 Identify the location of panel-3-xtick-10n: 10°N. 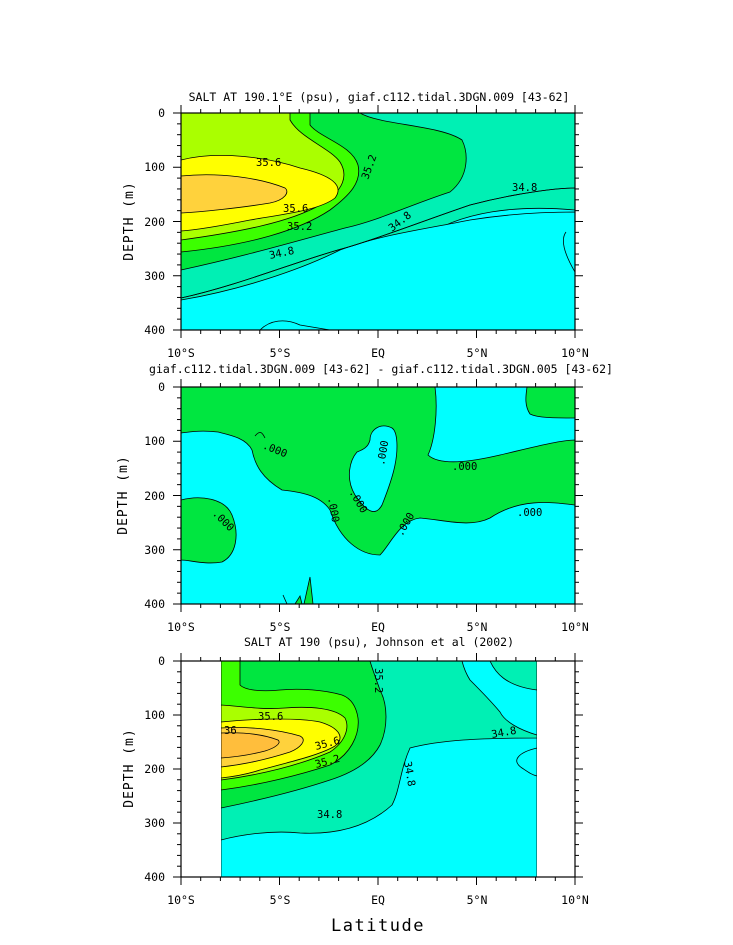
(575, 900).